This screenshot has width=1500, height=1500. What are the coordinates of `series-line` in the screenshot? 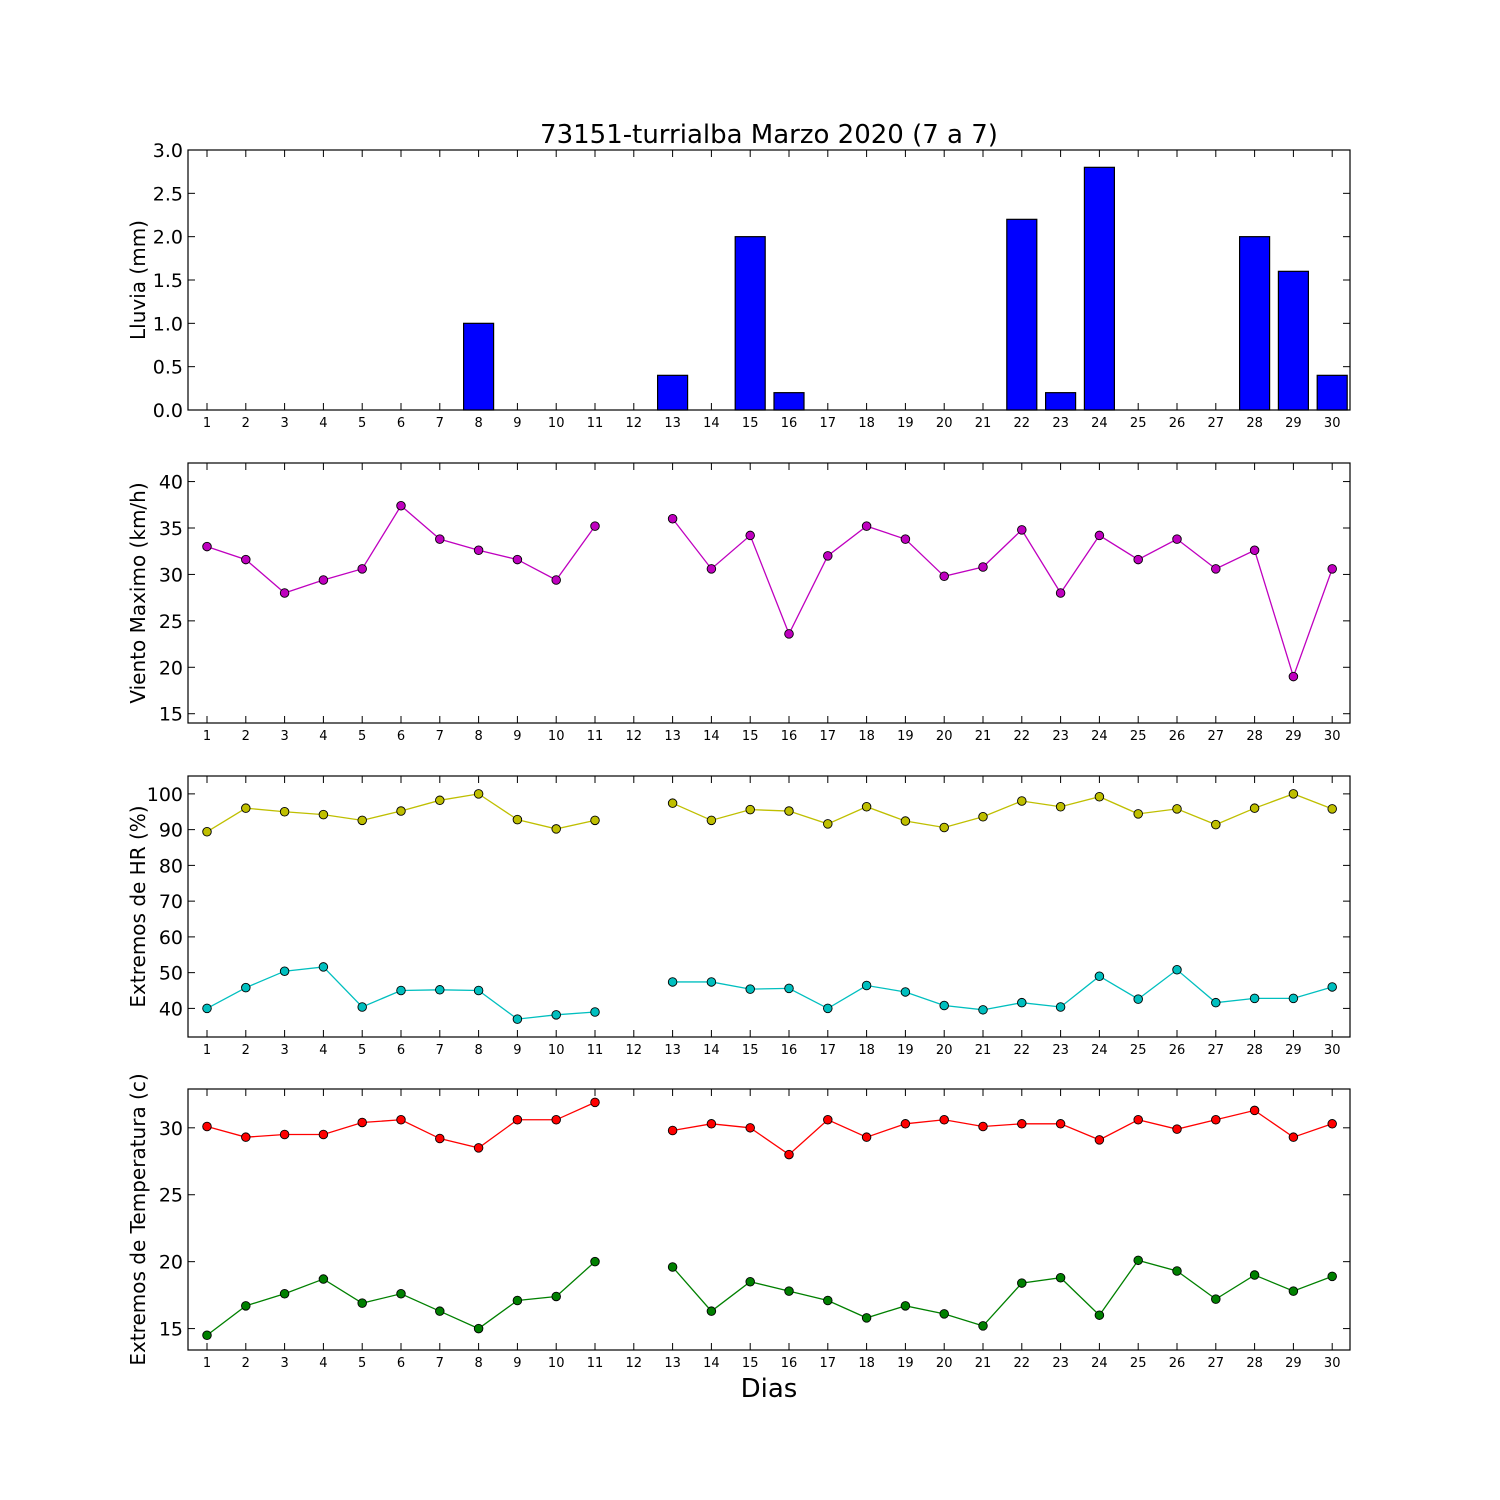 It's located at (401, 1125).